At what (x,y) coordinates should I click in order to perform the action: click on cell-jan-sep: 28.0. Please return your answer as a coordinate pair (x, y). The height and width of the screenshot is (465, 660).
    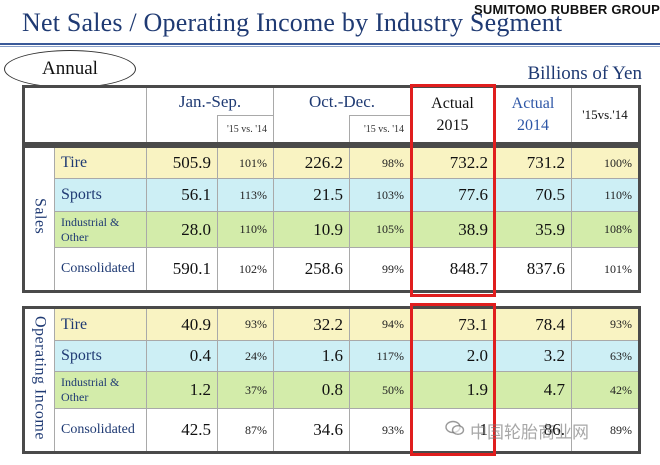
    Looking at the image, I should click on (182, 229).